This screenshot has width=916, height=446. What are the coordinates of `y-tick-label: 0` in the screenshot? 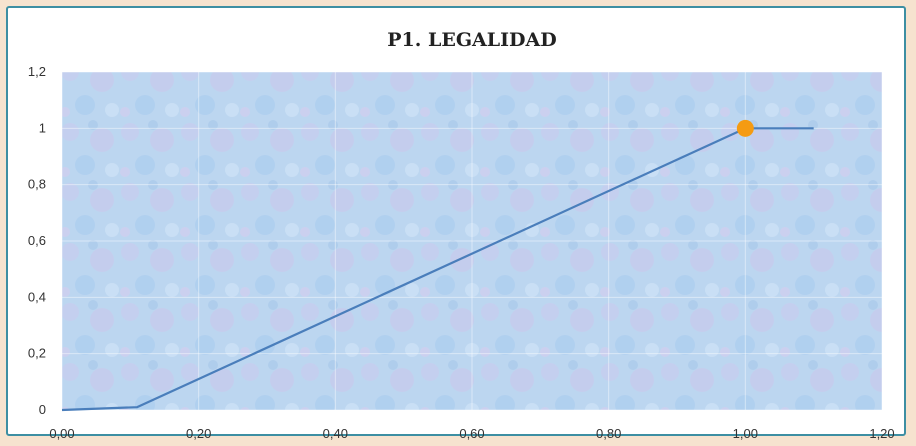 It's located at (42, 409).